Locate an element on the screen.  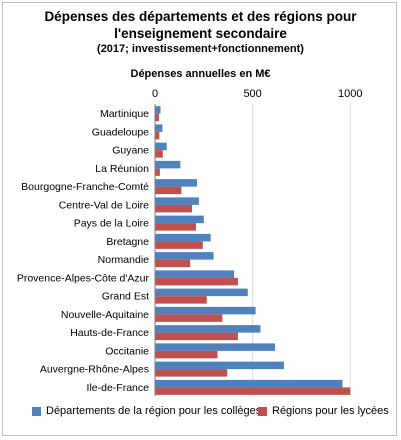
category-label-6: Pays de la Loire is located at coordinates (111, 224).